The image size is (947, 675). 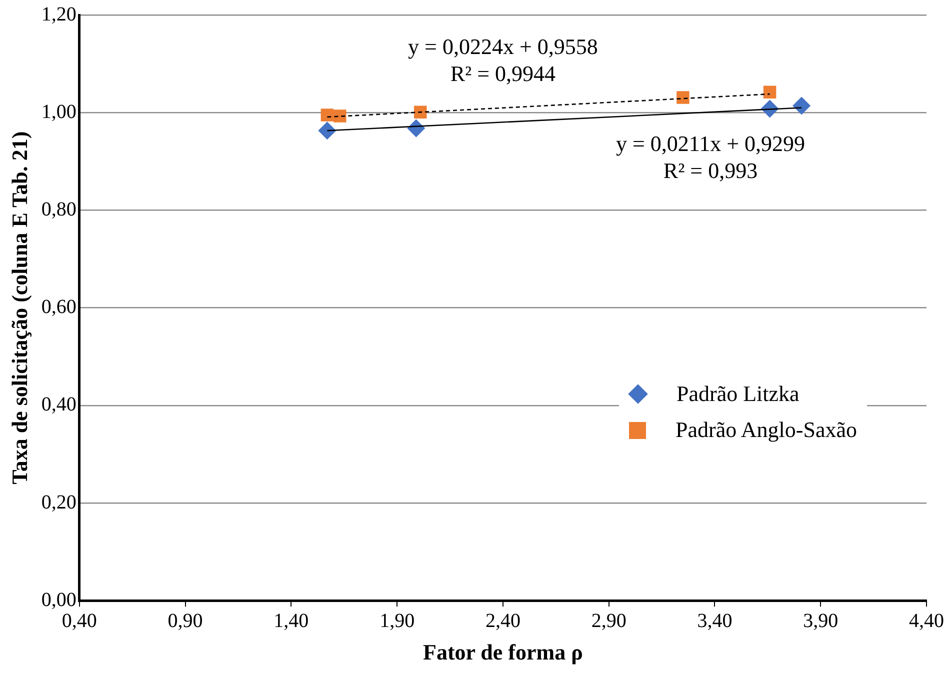 I want to click on x-axis-title: Fator de forma ρ, so click(x=503, y=651).